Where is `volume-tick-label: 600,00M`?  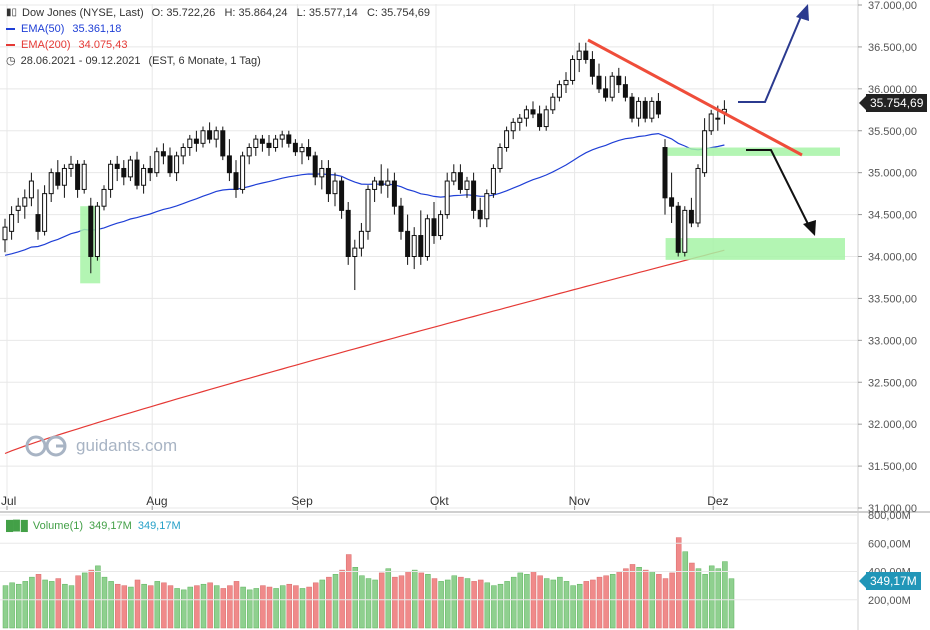 volume-tick-label: 600,00M is located at coordinates (889, 544).